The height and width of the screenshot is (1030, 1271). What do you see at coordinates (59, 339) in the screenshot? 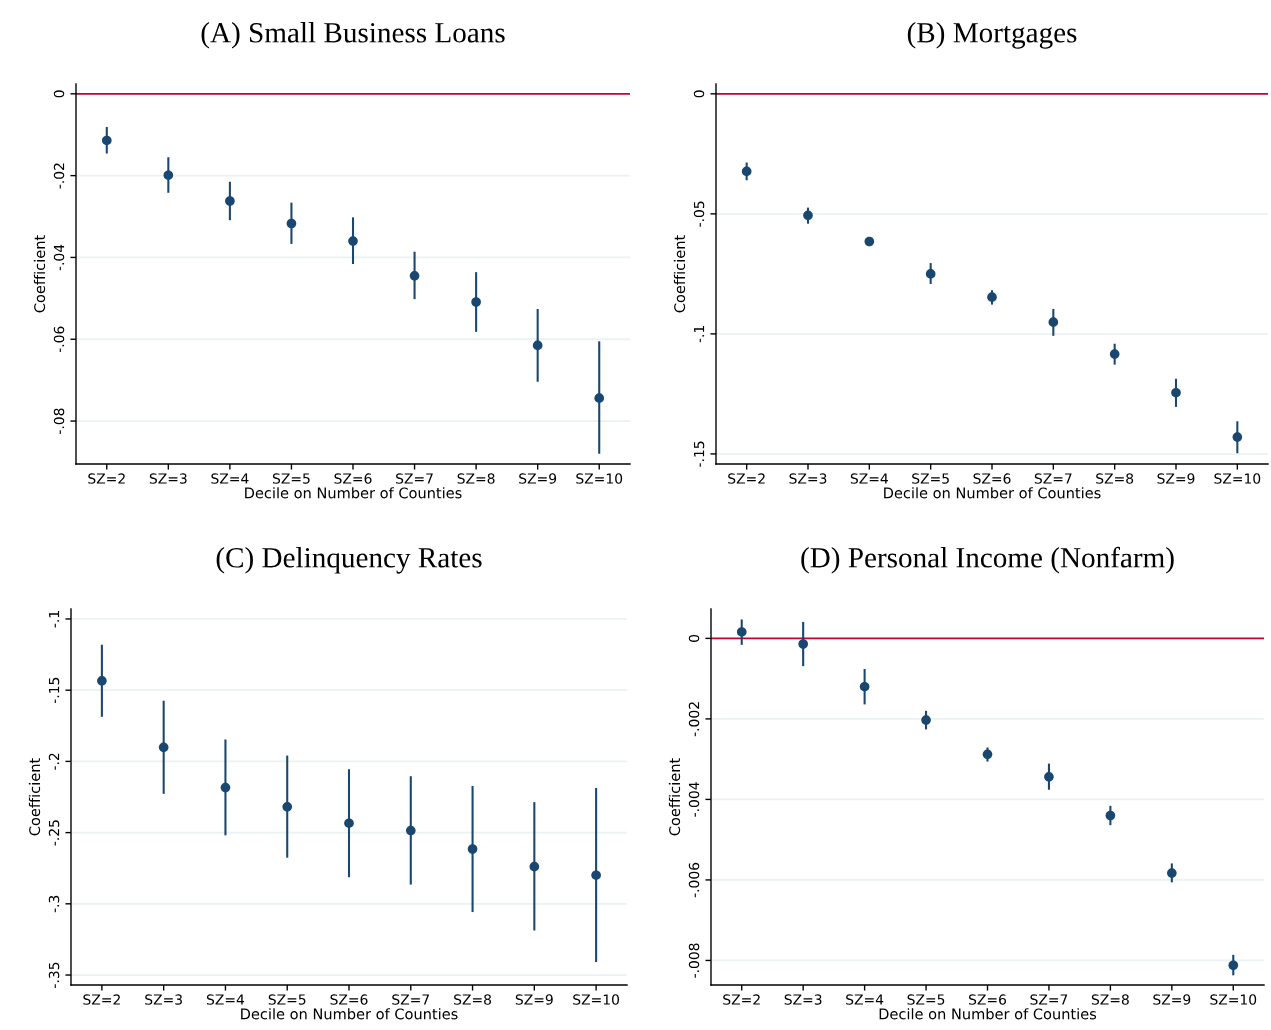
I see `y-tick-label: -.06` at bounding box center [59, 339].